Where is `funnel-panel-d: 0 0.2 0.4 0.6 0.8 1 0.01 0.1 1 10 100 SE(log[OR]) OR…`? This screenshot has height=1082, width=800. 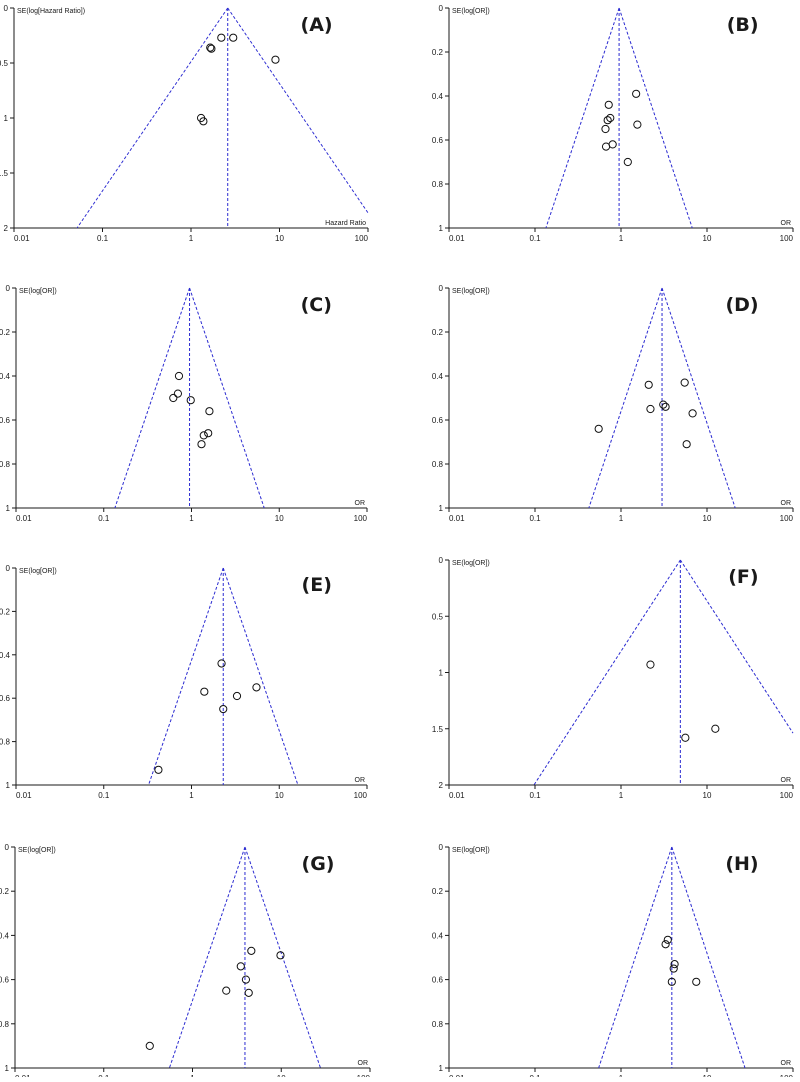 funnel-panel-d: 0 0.2 0.4 0.6 0.8 1 0.01 0.1 1 10 100 SE(log[OR]) OR… is located at coordinates (613, 403).